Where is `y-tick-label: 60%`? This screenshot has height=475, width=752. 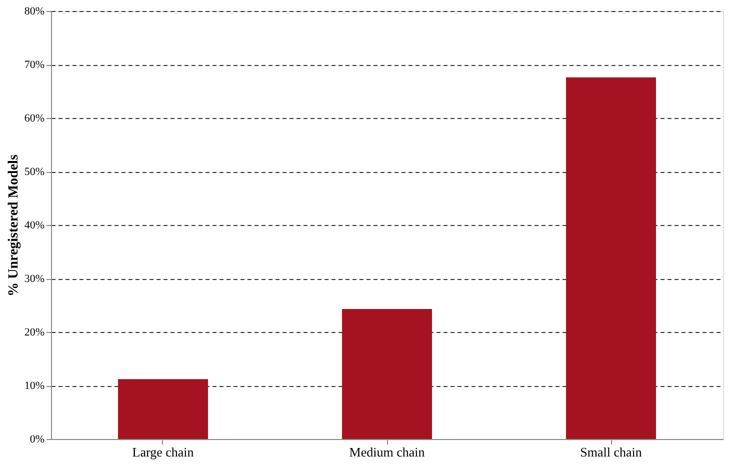
y-tick-label: 60% is located at coordinates (34, 118).